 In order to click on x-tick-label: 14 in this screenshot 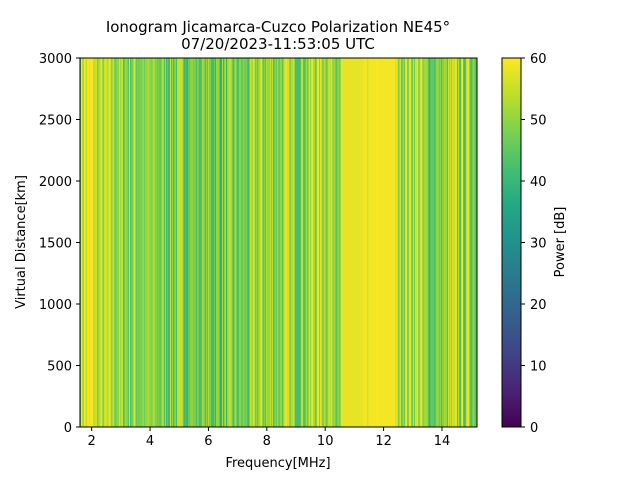, I will do `click(442, 441)`.